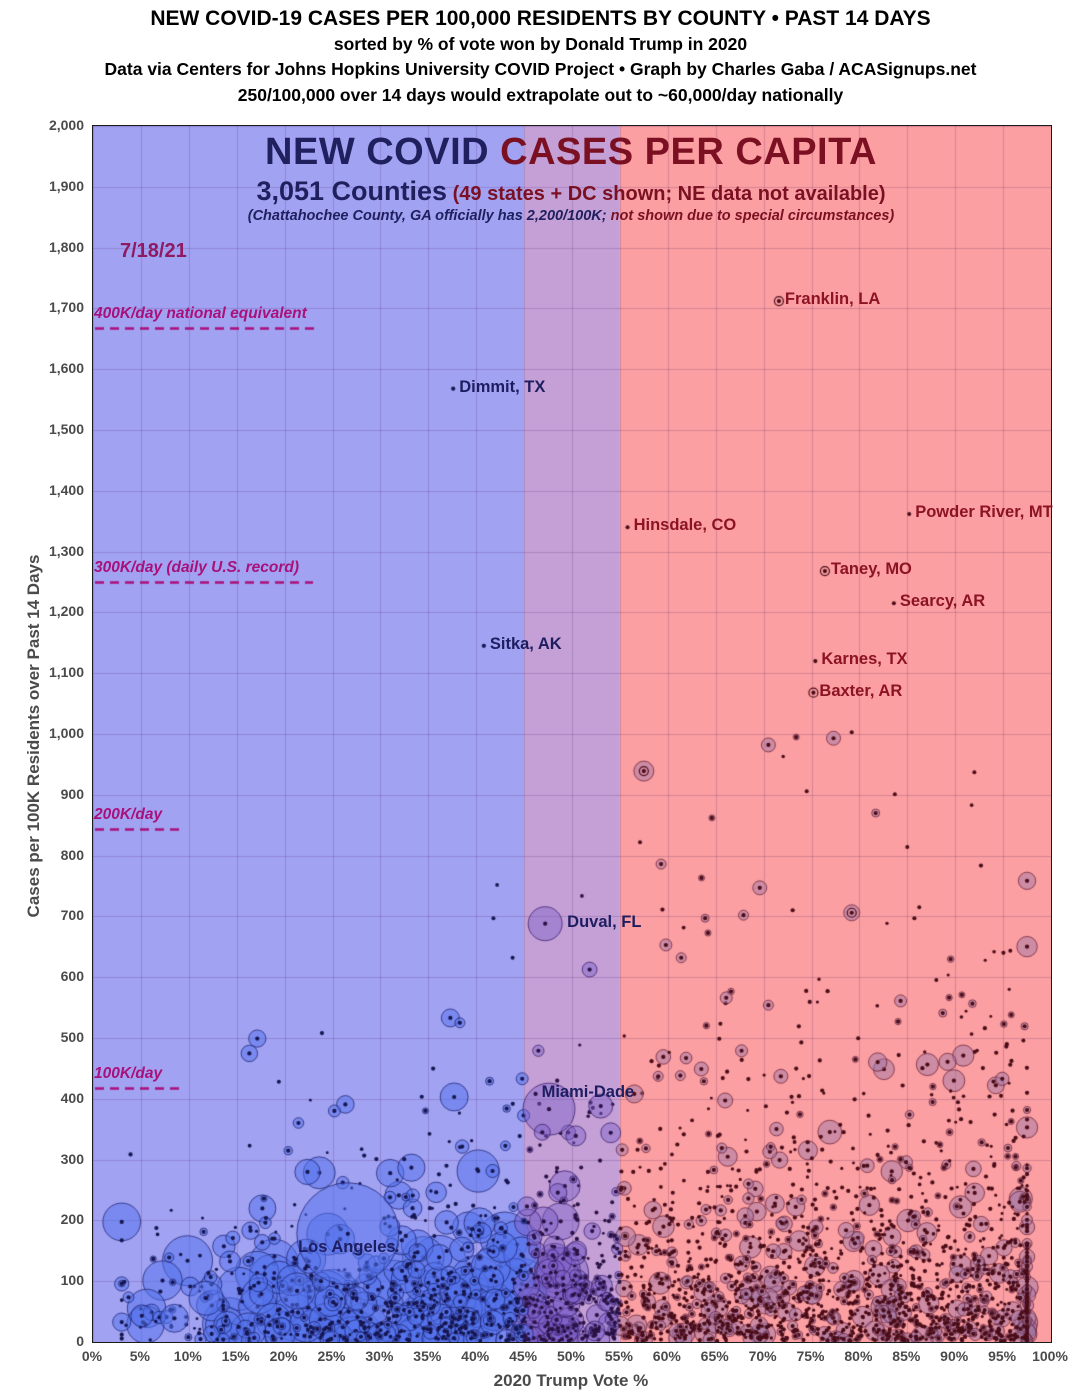  What do you see at coordinates (347, 1246) in the screenshot?
I see `point-label: Los Angeles` at bounding box center [347, 1246].